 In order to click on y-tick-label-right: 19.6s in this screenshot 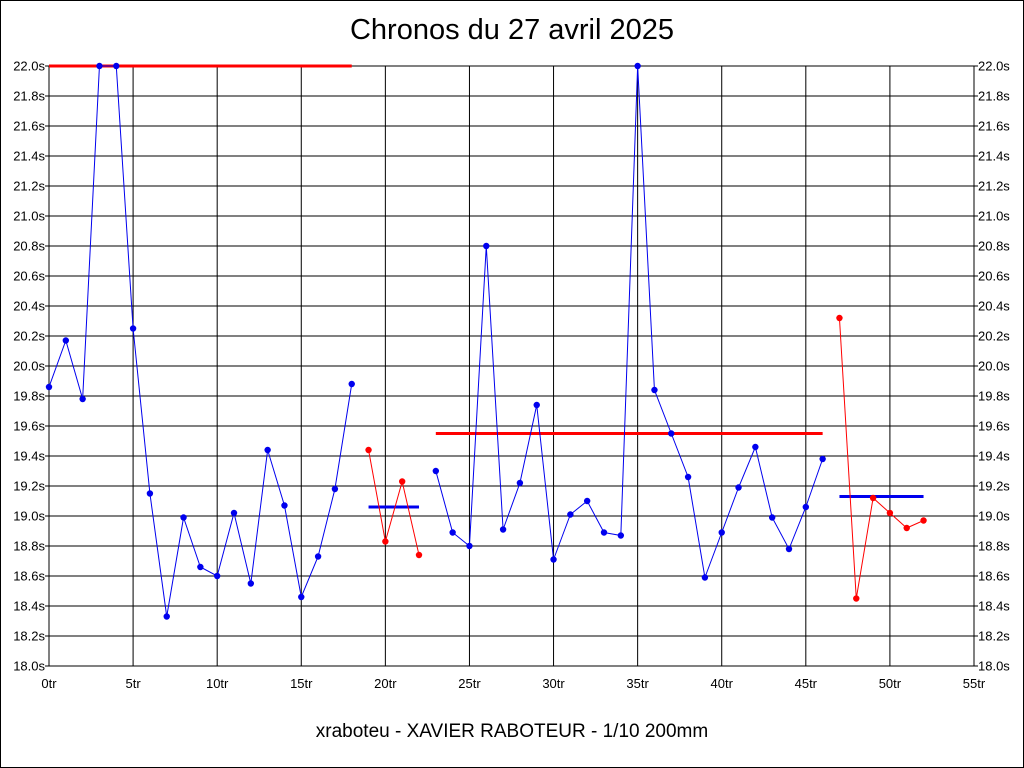, I will do `click(994, 426)`.